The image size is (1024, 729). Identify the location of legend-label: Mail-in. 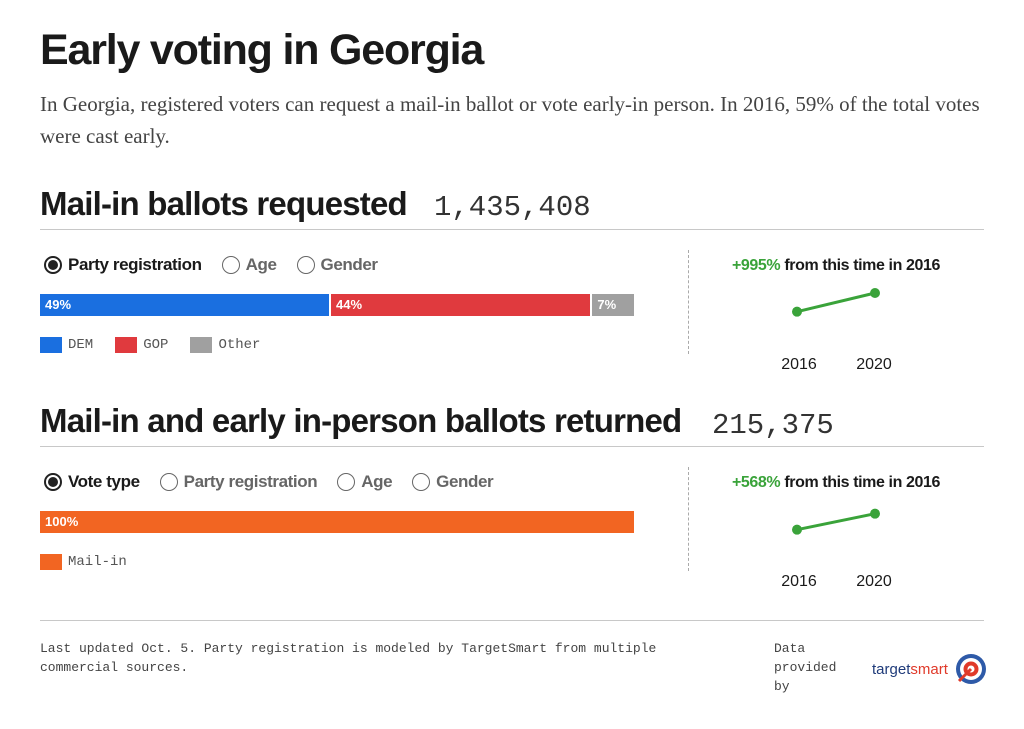
(97, 562).